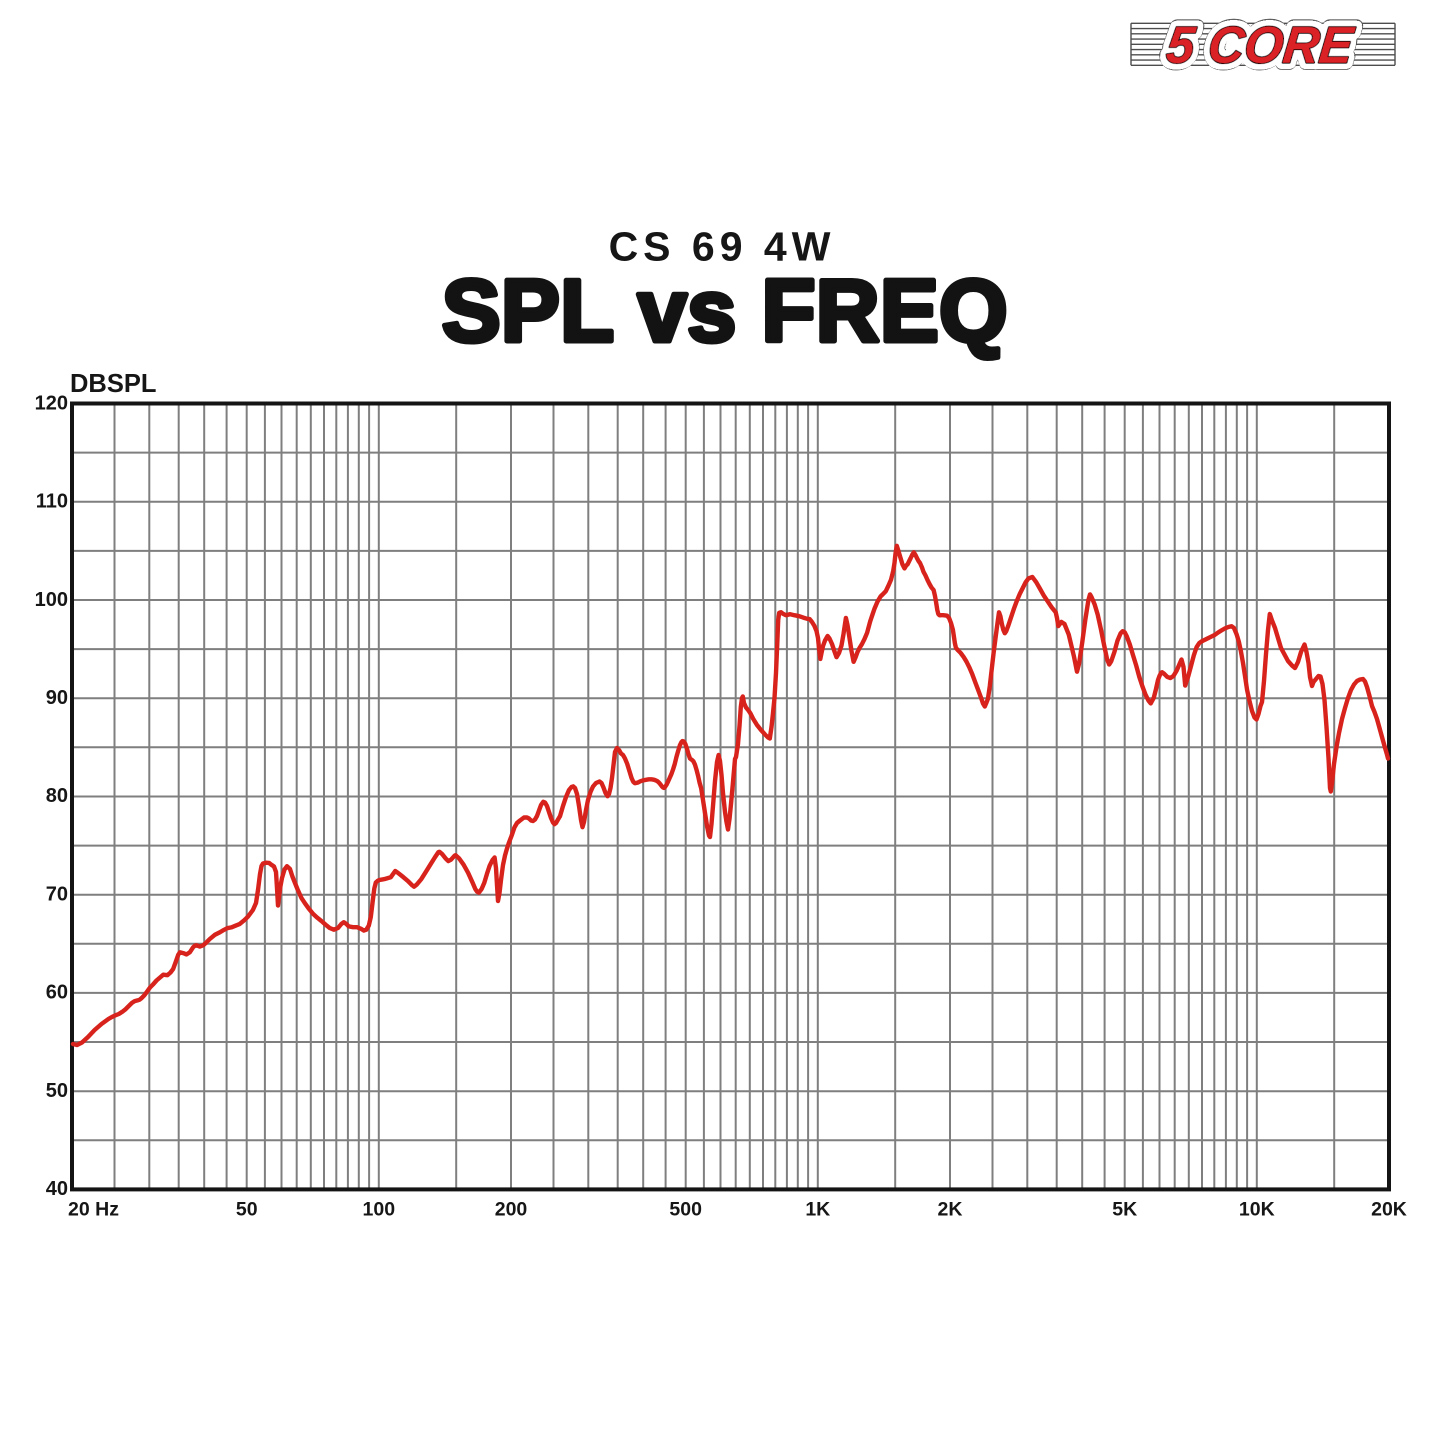 The height and width of the screenshot is (1450, 1445). Describe the element at coordinates (57, 895) in the screenshot. I see `svg-text: 70` at that location.